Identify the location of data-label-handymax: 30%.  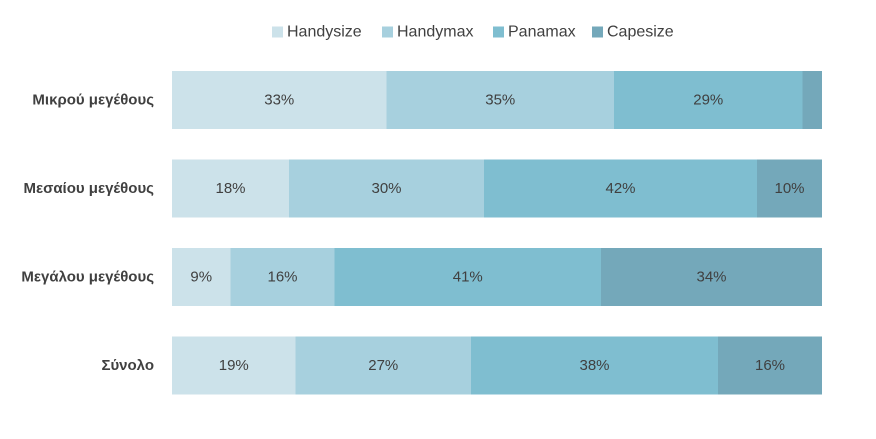
(386, 188).